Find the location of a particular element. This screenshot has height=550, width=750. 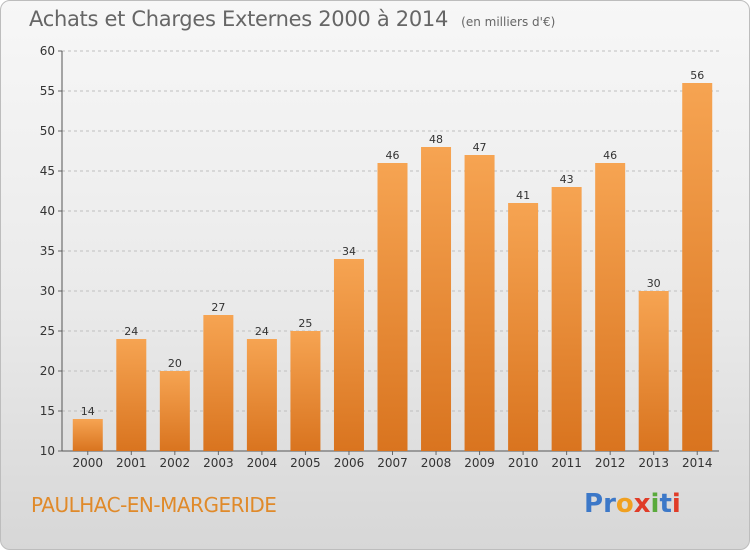

chart-title: Achats et Charges Externes 2000 à 2014 is located at coordinates (239, 19).